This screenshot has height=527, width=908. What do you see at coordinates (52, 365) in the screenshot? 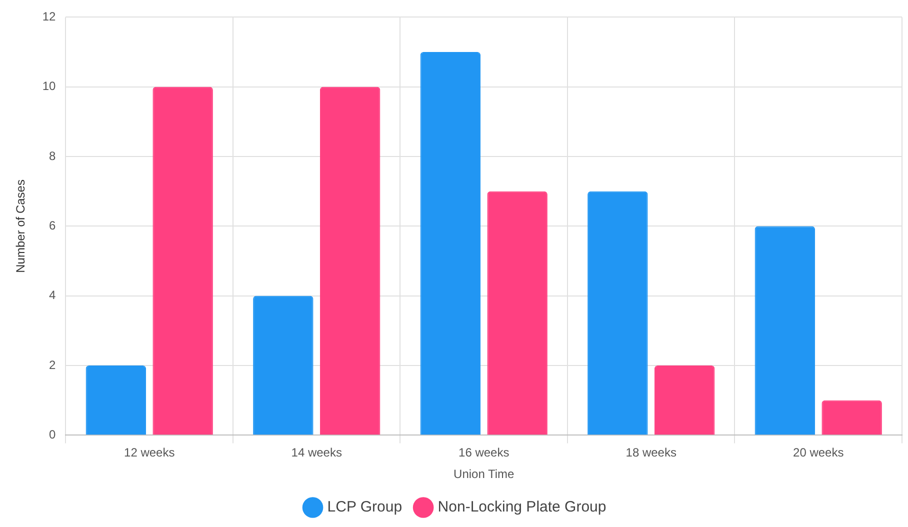
I see `y-tick-label: 2` at bounding box center [52, 365].